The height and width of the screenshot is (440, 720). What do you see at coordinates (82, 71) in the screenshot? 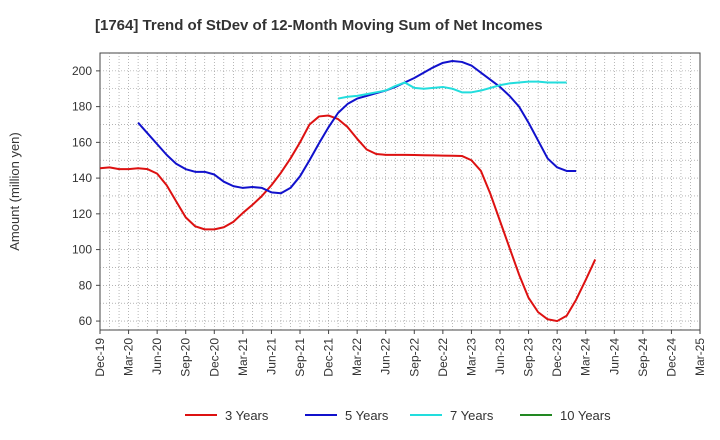
I see `y-tick-label: 200` at bounding box center [82, 71].